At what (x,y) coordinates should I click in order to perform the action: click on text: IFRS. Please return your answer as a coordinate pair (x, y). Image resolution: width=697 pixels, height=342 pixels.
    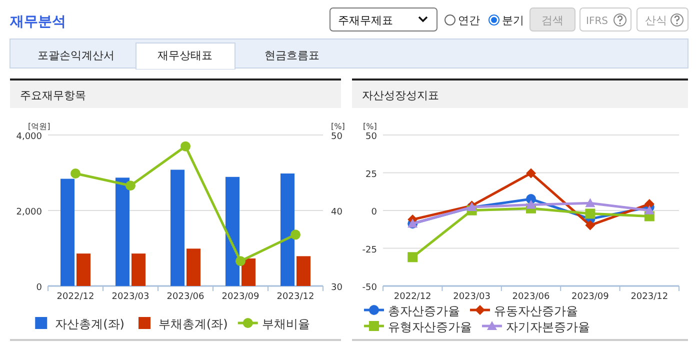
    Looking at the image, I should click on (597, 21).